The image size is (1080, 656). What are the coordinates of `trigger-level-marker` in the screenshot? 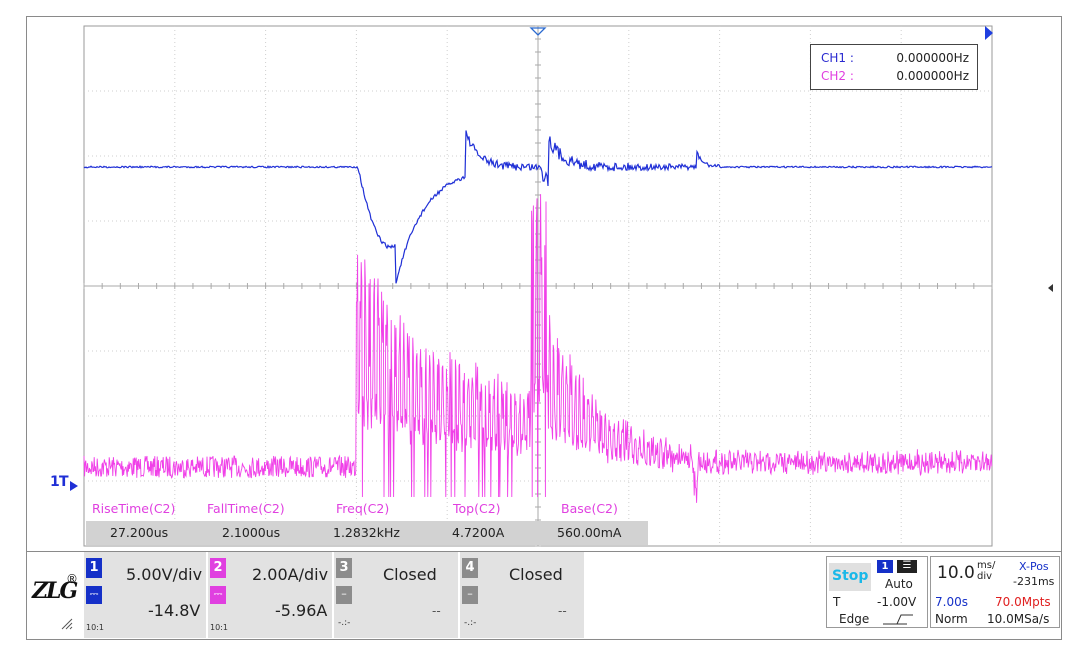 It's located at (989, 33).